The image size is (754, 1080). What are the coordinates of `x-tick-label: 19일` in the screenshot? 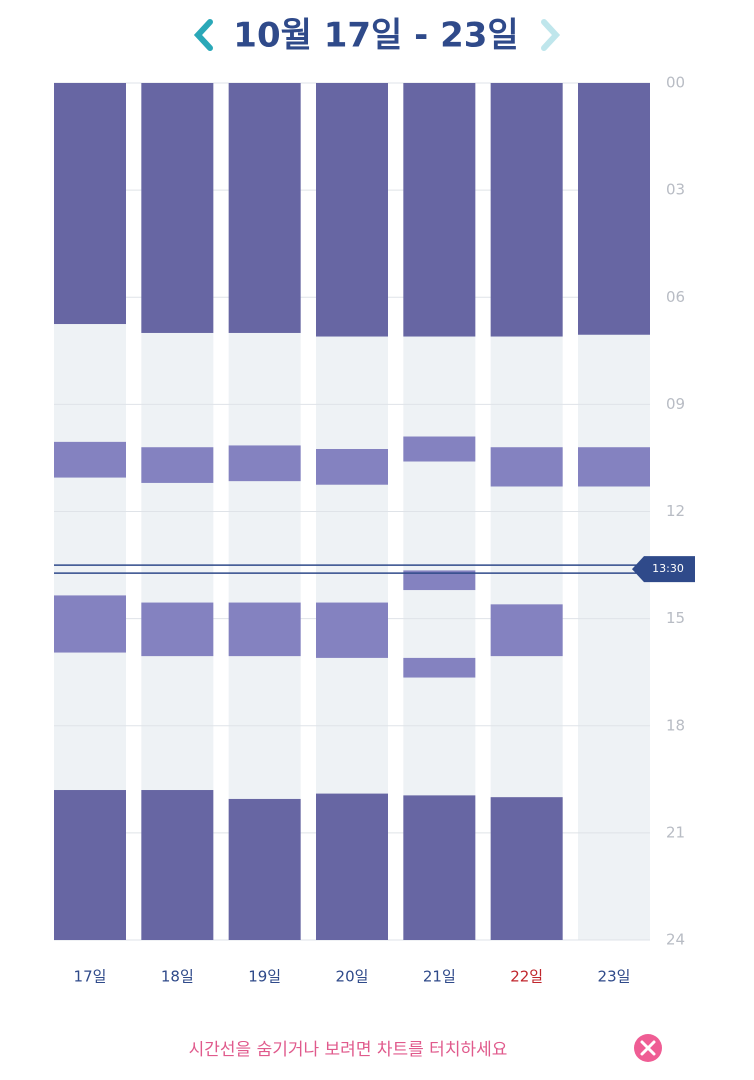 It's located at (264, 977).